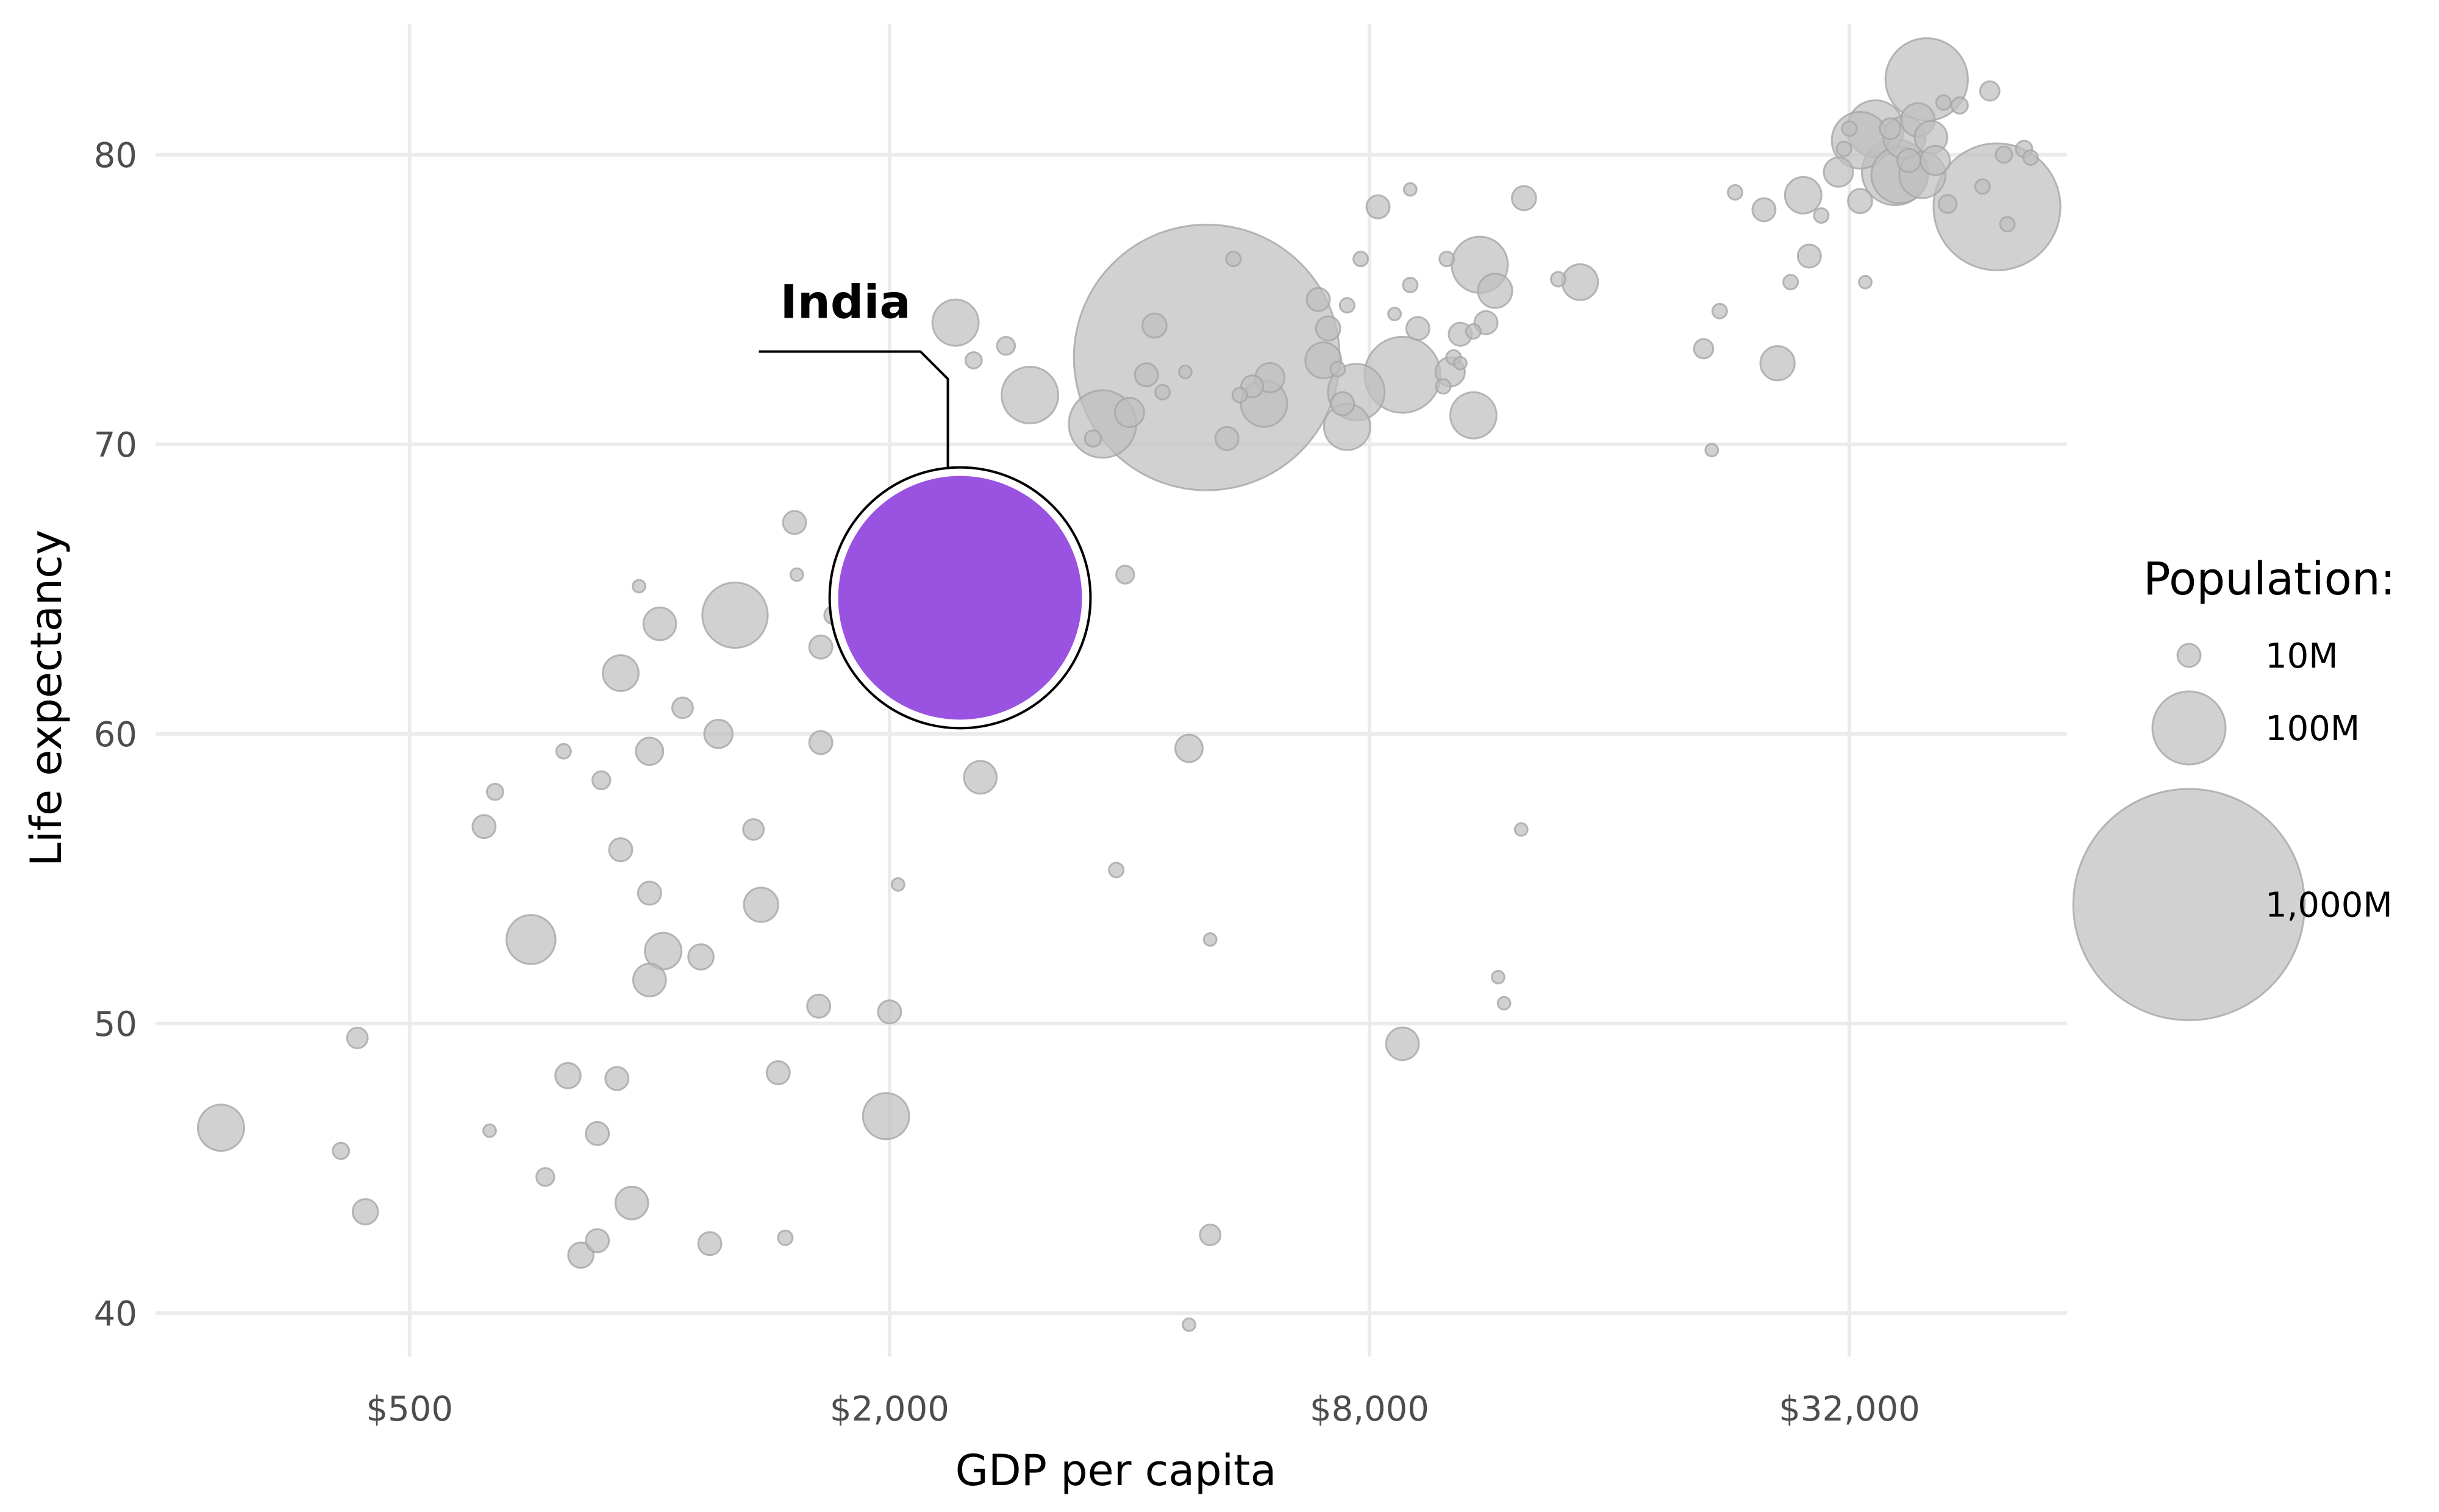  I want to click on population-legend: Population: 10M 100M 1,000M, so click(2234, 787).